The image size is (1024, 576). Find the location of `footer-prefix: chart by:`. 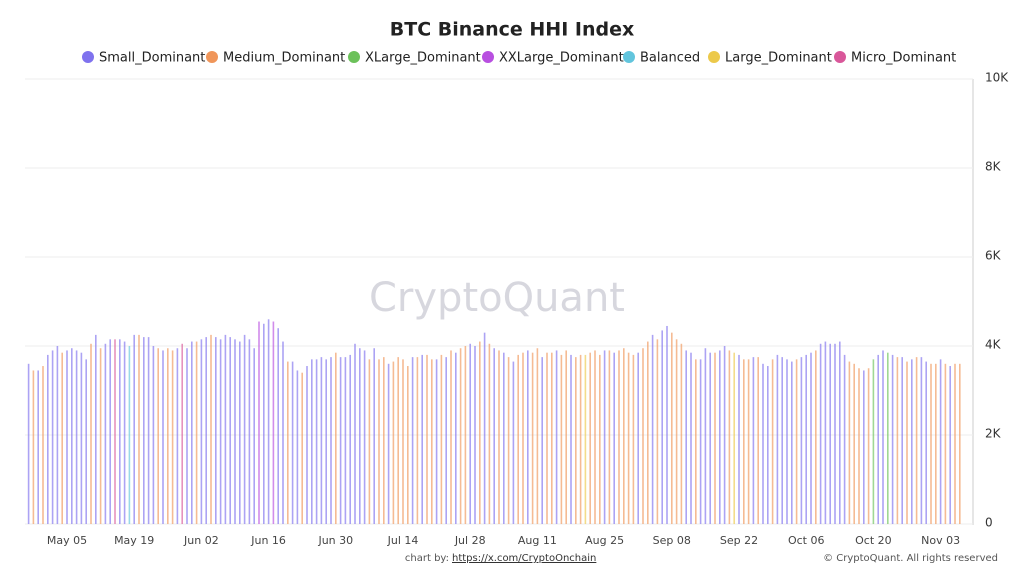

footer-prefix: chart by: is located at coordinates (427, 558).